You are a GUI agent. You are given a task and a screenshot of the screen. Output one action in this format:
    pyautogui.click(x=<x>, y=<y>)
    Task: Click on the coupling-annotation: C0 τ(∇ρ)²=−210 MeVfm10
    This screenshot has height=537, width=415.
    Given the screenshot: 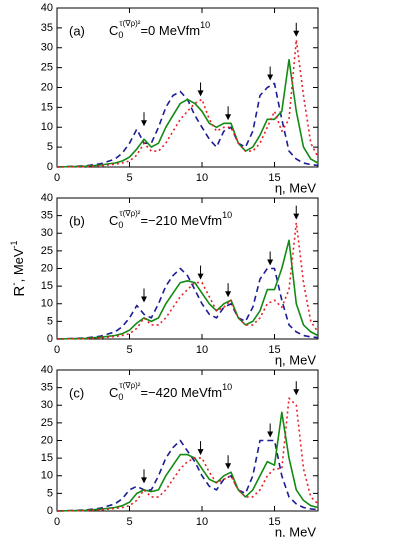 What is the action you would take?
    pyautogui.click(x=170, y=219)
    